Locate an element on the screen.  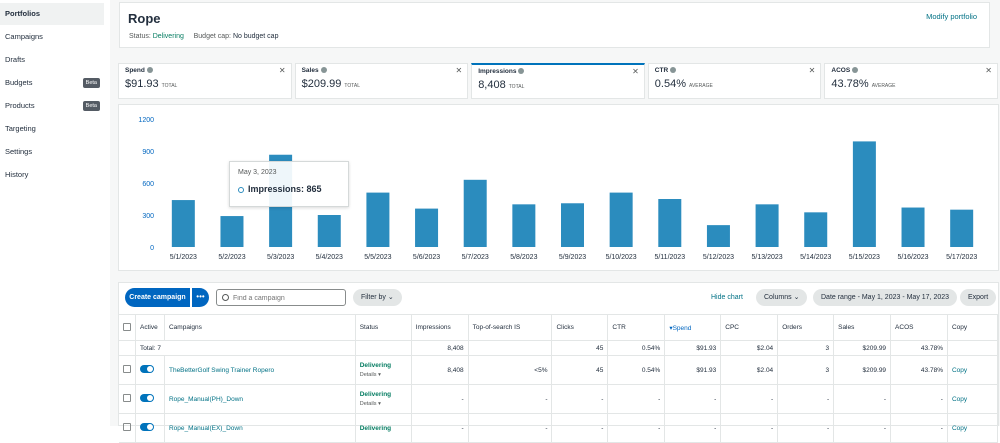
col-status: Status is located at coordinates (383, 327).